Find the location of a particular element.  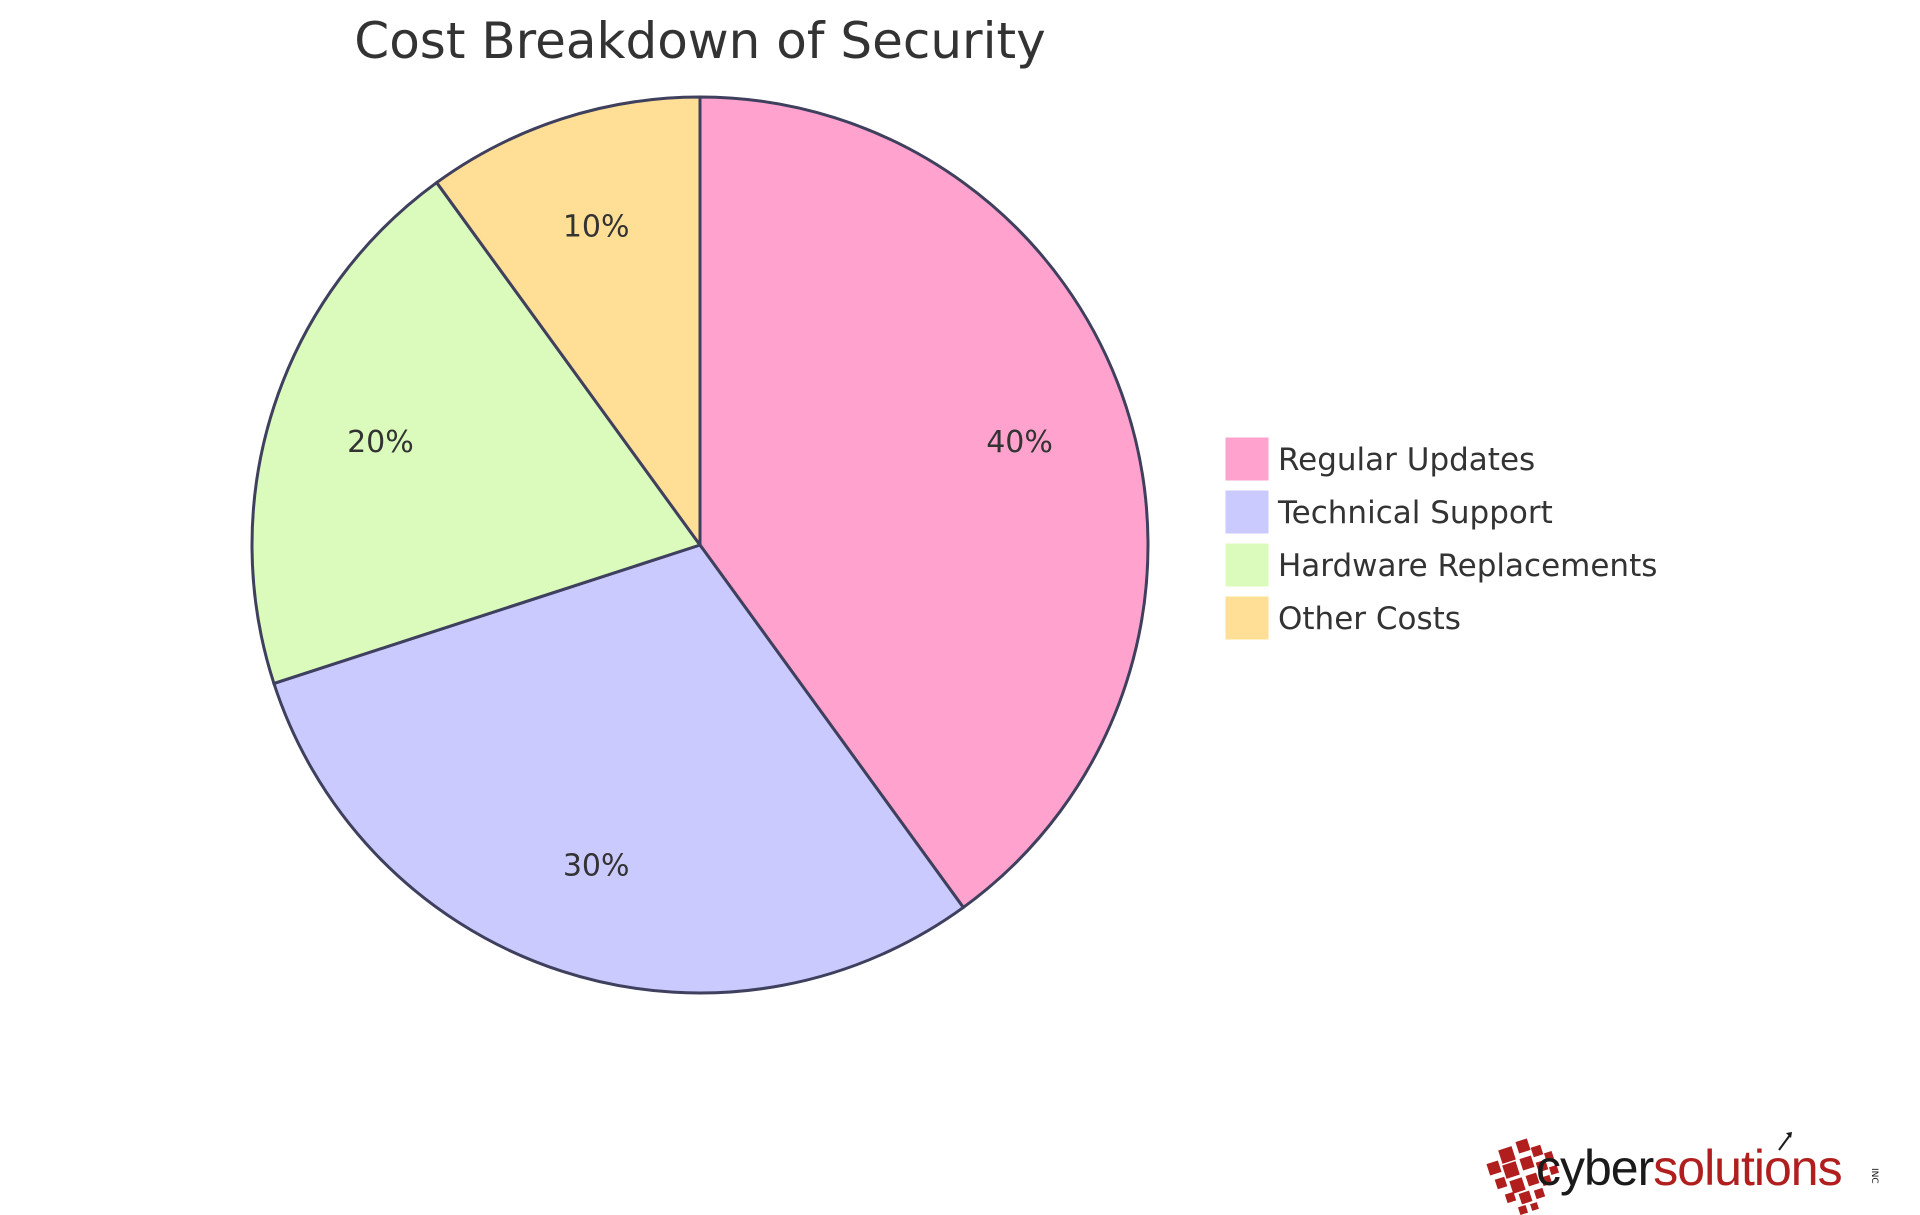

logo-wordmark: cybersolutions is located at coordinates (1689, 1168).